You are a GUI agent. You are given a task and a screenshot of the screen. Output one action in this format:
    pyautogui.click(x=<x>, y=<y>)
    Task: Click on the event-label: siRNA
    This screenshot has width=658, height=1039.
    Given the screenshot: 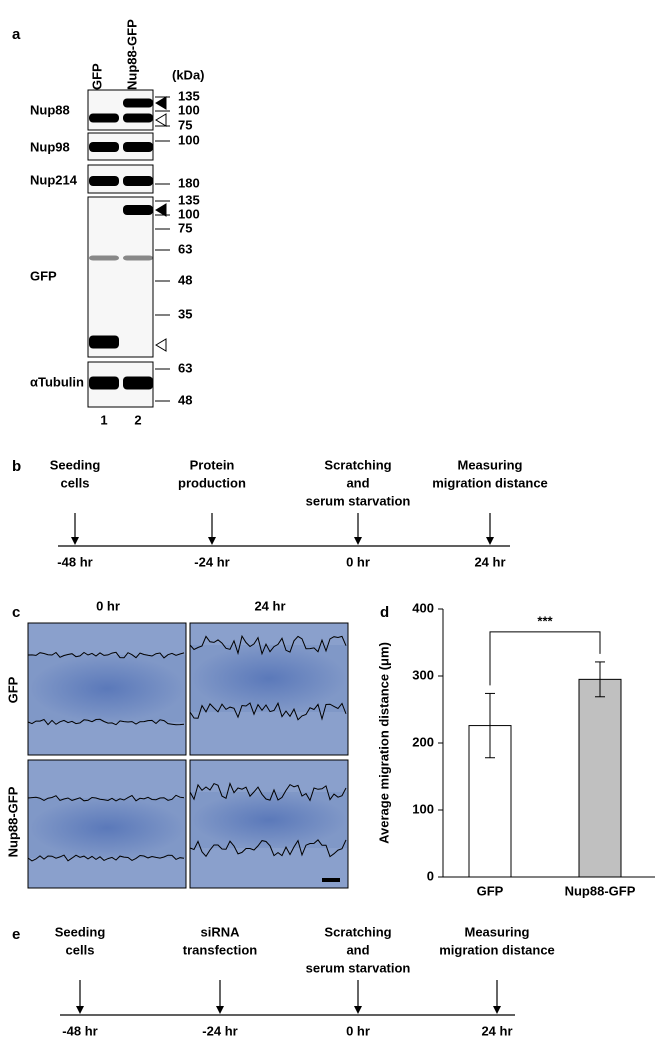 What is the action you would take?
    pyautogui.click(x=220, y=931)
    